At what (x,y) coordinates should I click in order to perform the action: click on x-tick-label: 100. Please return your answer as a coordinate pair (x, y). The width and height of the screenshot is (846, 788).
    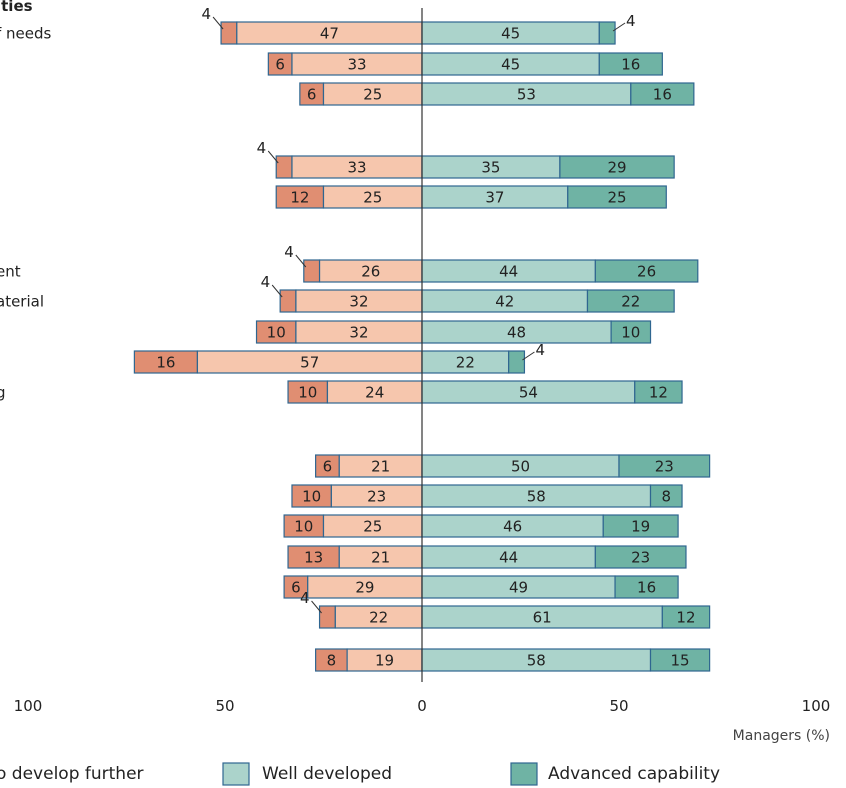
    Looking at the image, I should click on (28, 706).